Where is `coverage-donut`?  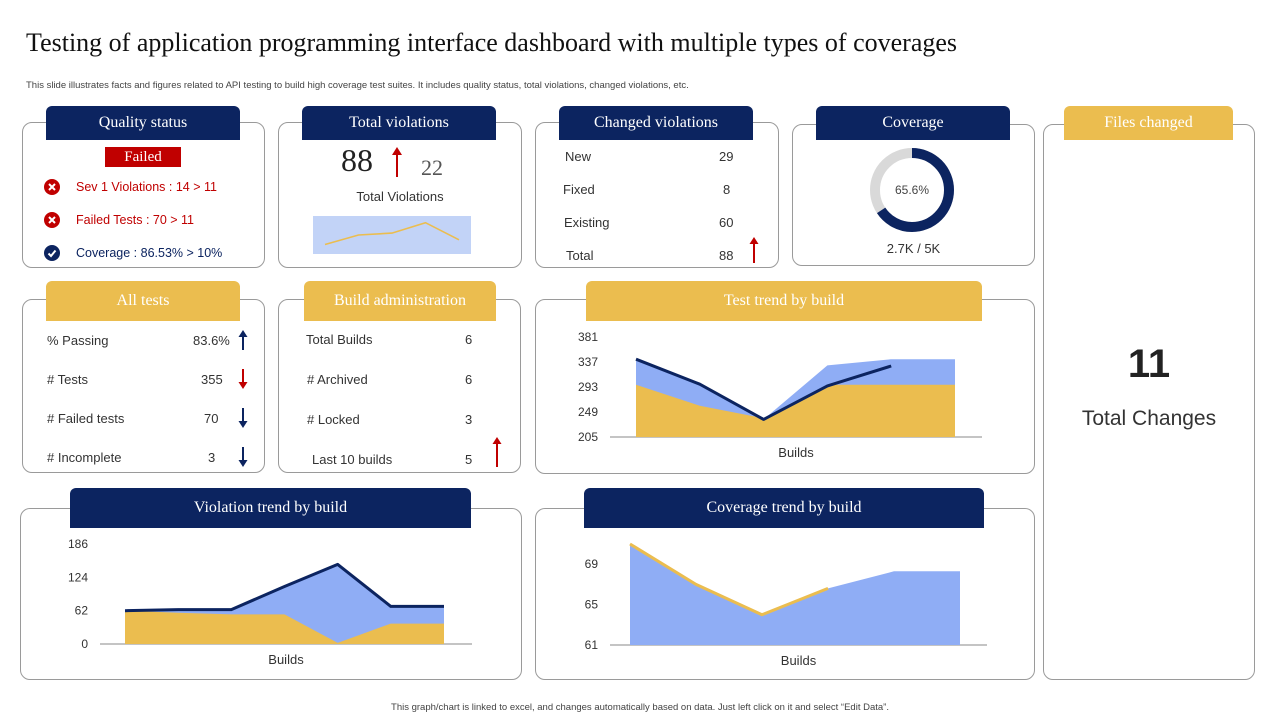 coverage-donut is located at coordinates (912, 190).